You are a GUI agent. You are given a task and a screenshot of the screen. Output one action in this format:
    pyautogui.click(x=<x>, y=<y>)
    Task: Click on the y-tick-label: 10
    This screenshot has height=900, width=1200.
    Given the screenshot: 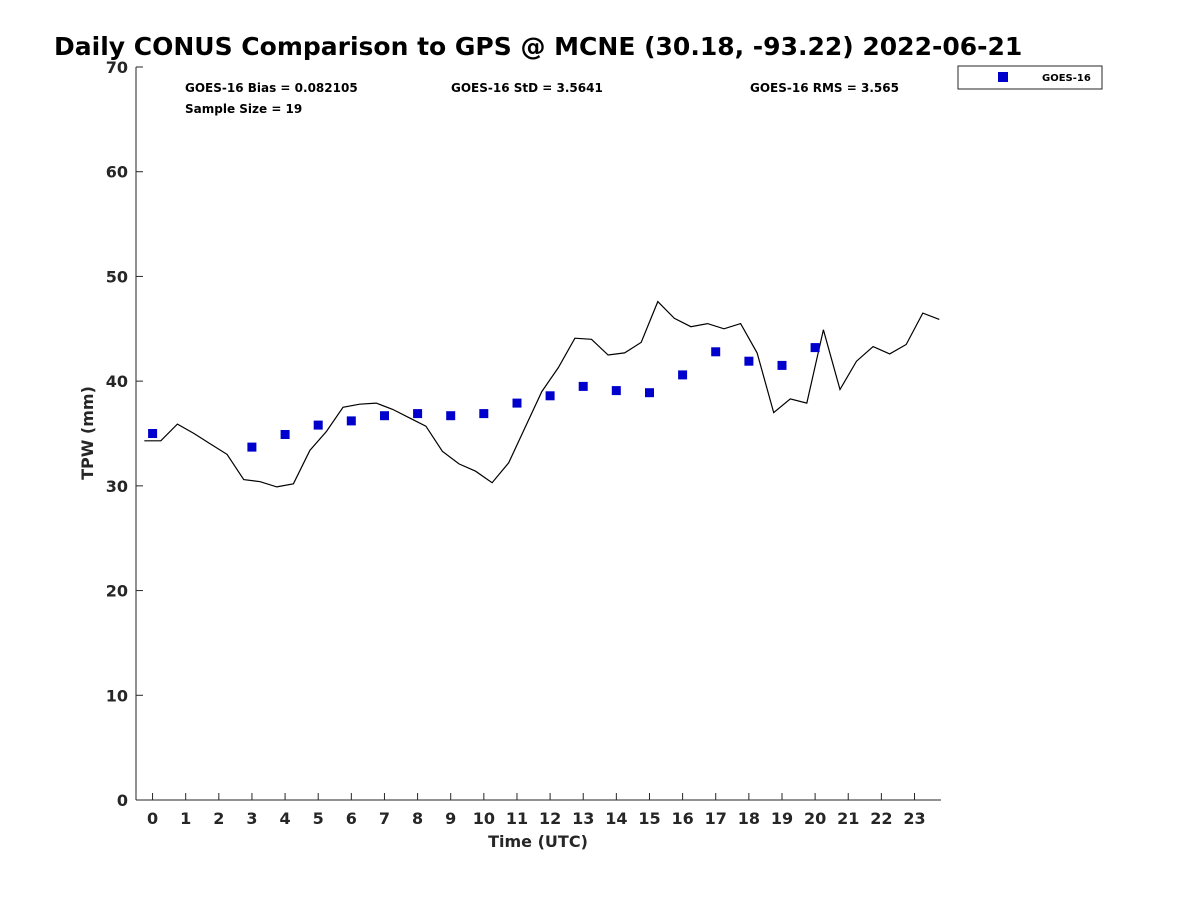 What is the action you would take?
    pyautogui.click(x=117, y=695)
    